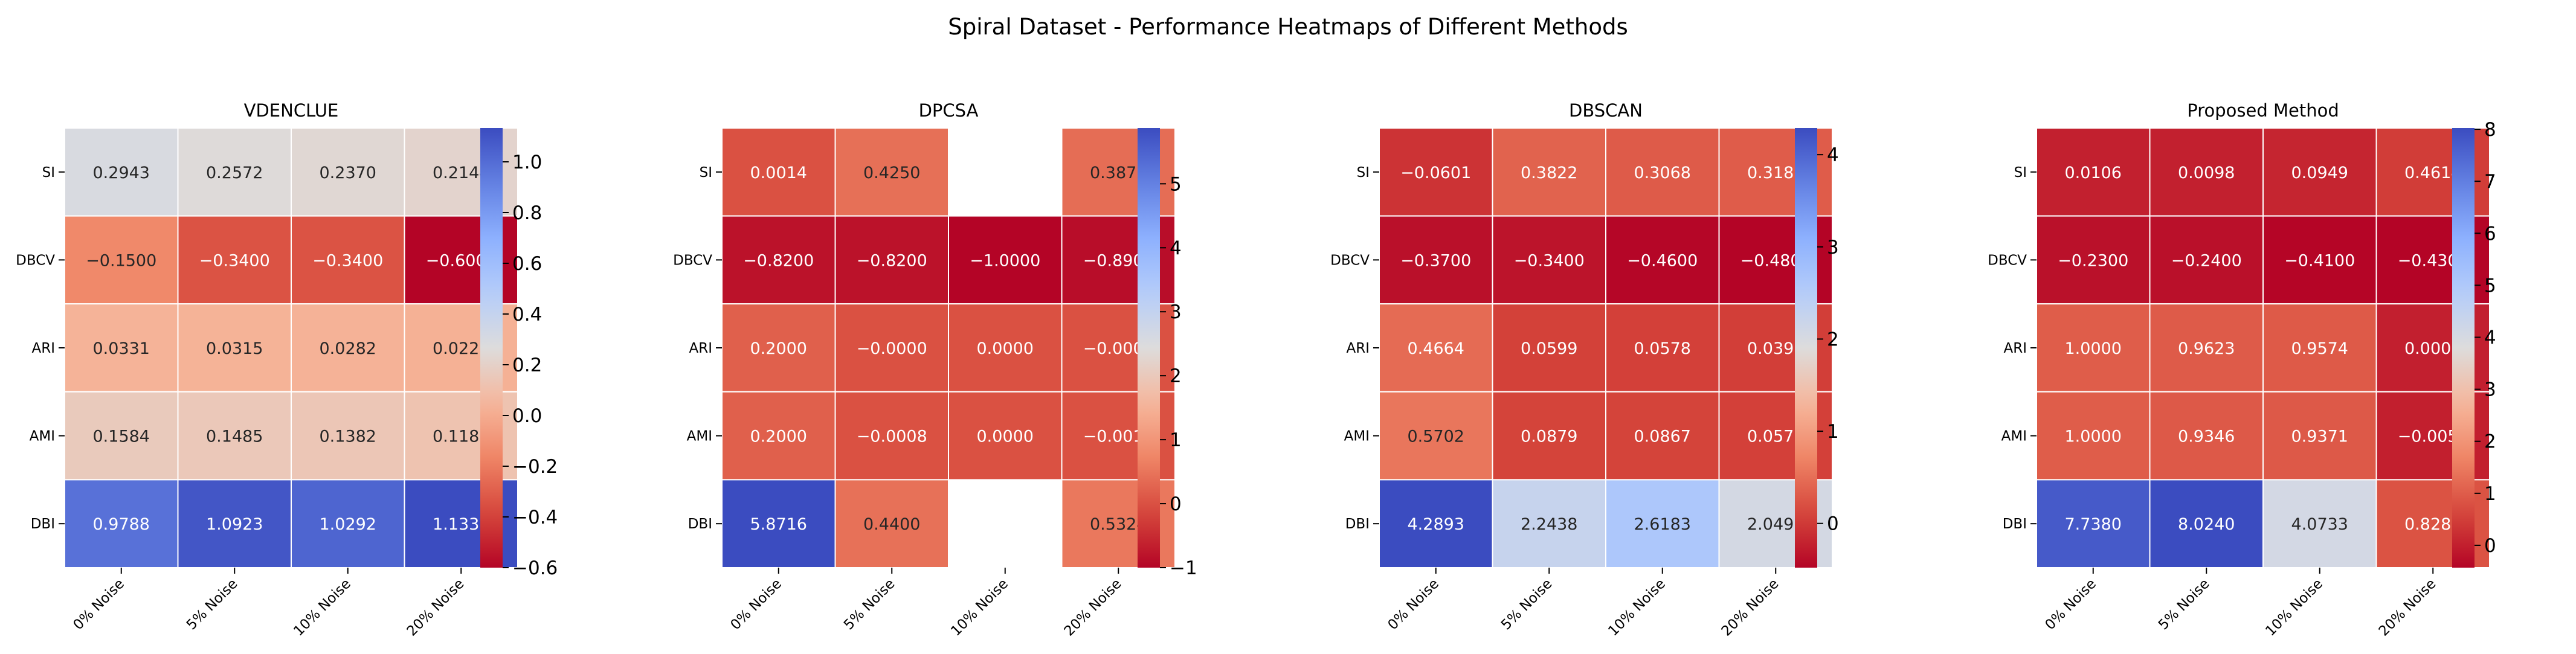  I want to click on cell-value-label: 0.4250, so click(892, 173).